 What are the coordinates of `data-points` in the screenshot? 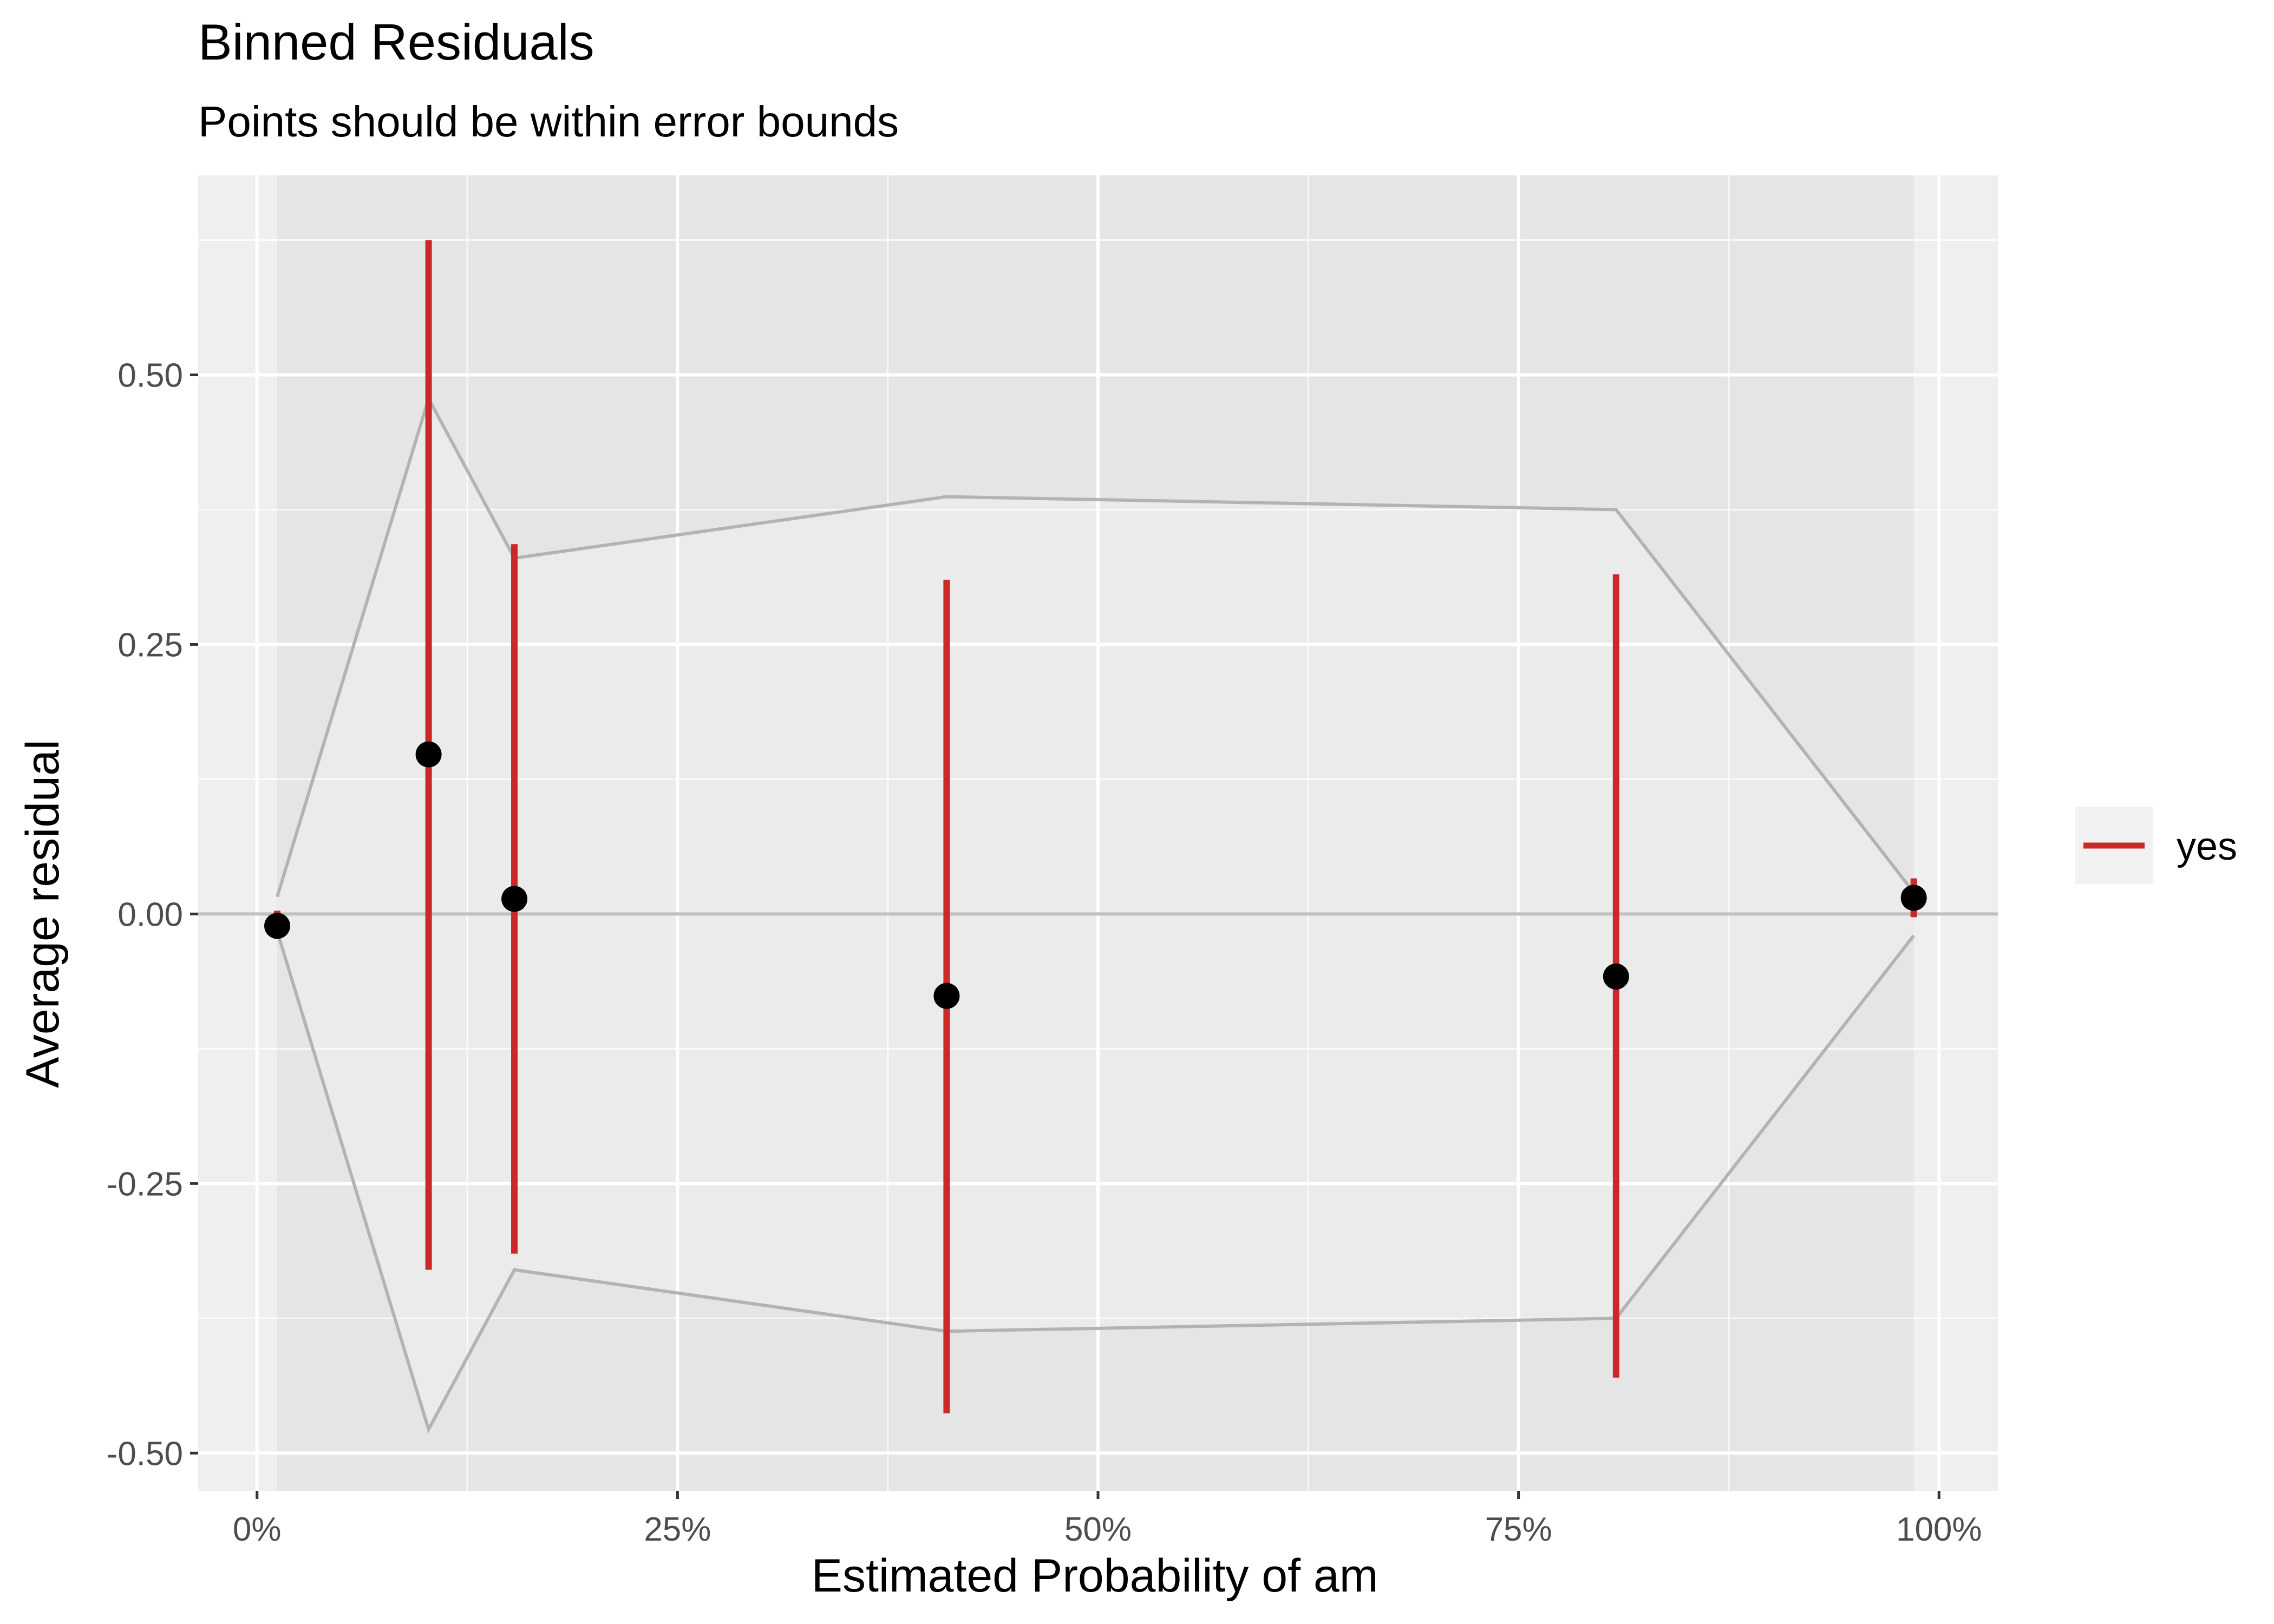 It's located at (1095, 875).